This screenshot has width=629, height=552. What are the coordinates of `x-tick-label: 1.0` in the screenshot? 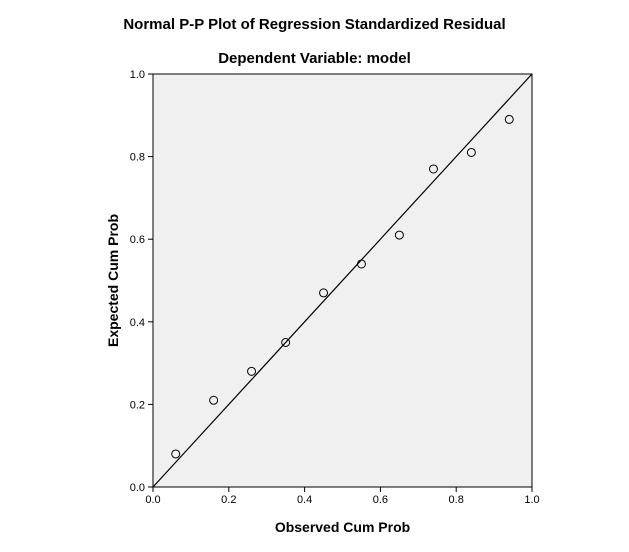 It's located at (531, 500).